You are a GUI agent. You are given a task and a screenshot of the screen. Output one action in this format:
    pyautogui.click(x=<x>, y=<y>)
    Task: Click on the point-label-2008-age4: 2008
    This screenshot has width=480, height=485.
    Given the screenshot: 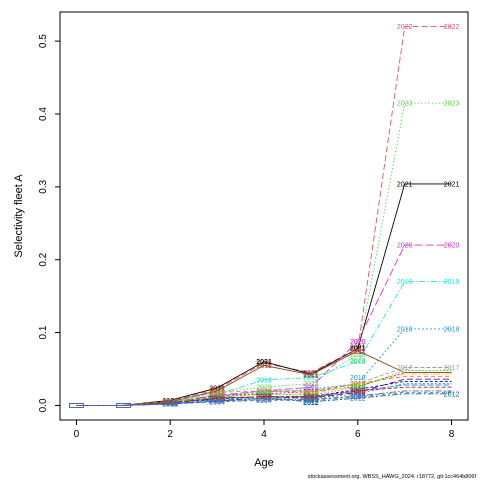 What is the action you would take?
    pyautogui.click(x=264, y=397)
    